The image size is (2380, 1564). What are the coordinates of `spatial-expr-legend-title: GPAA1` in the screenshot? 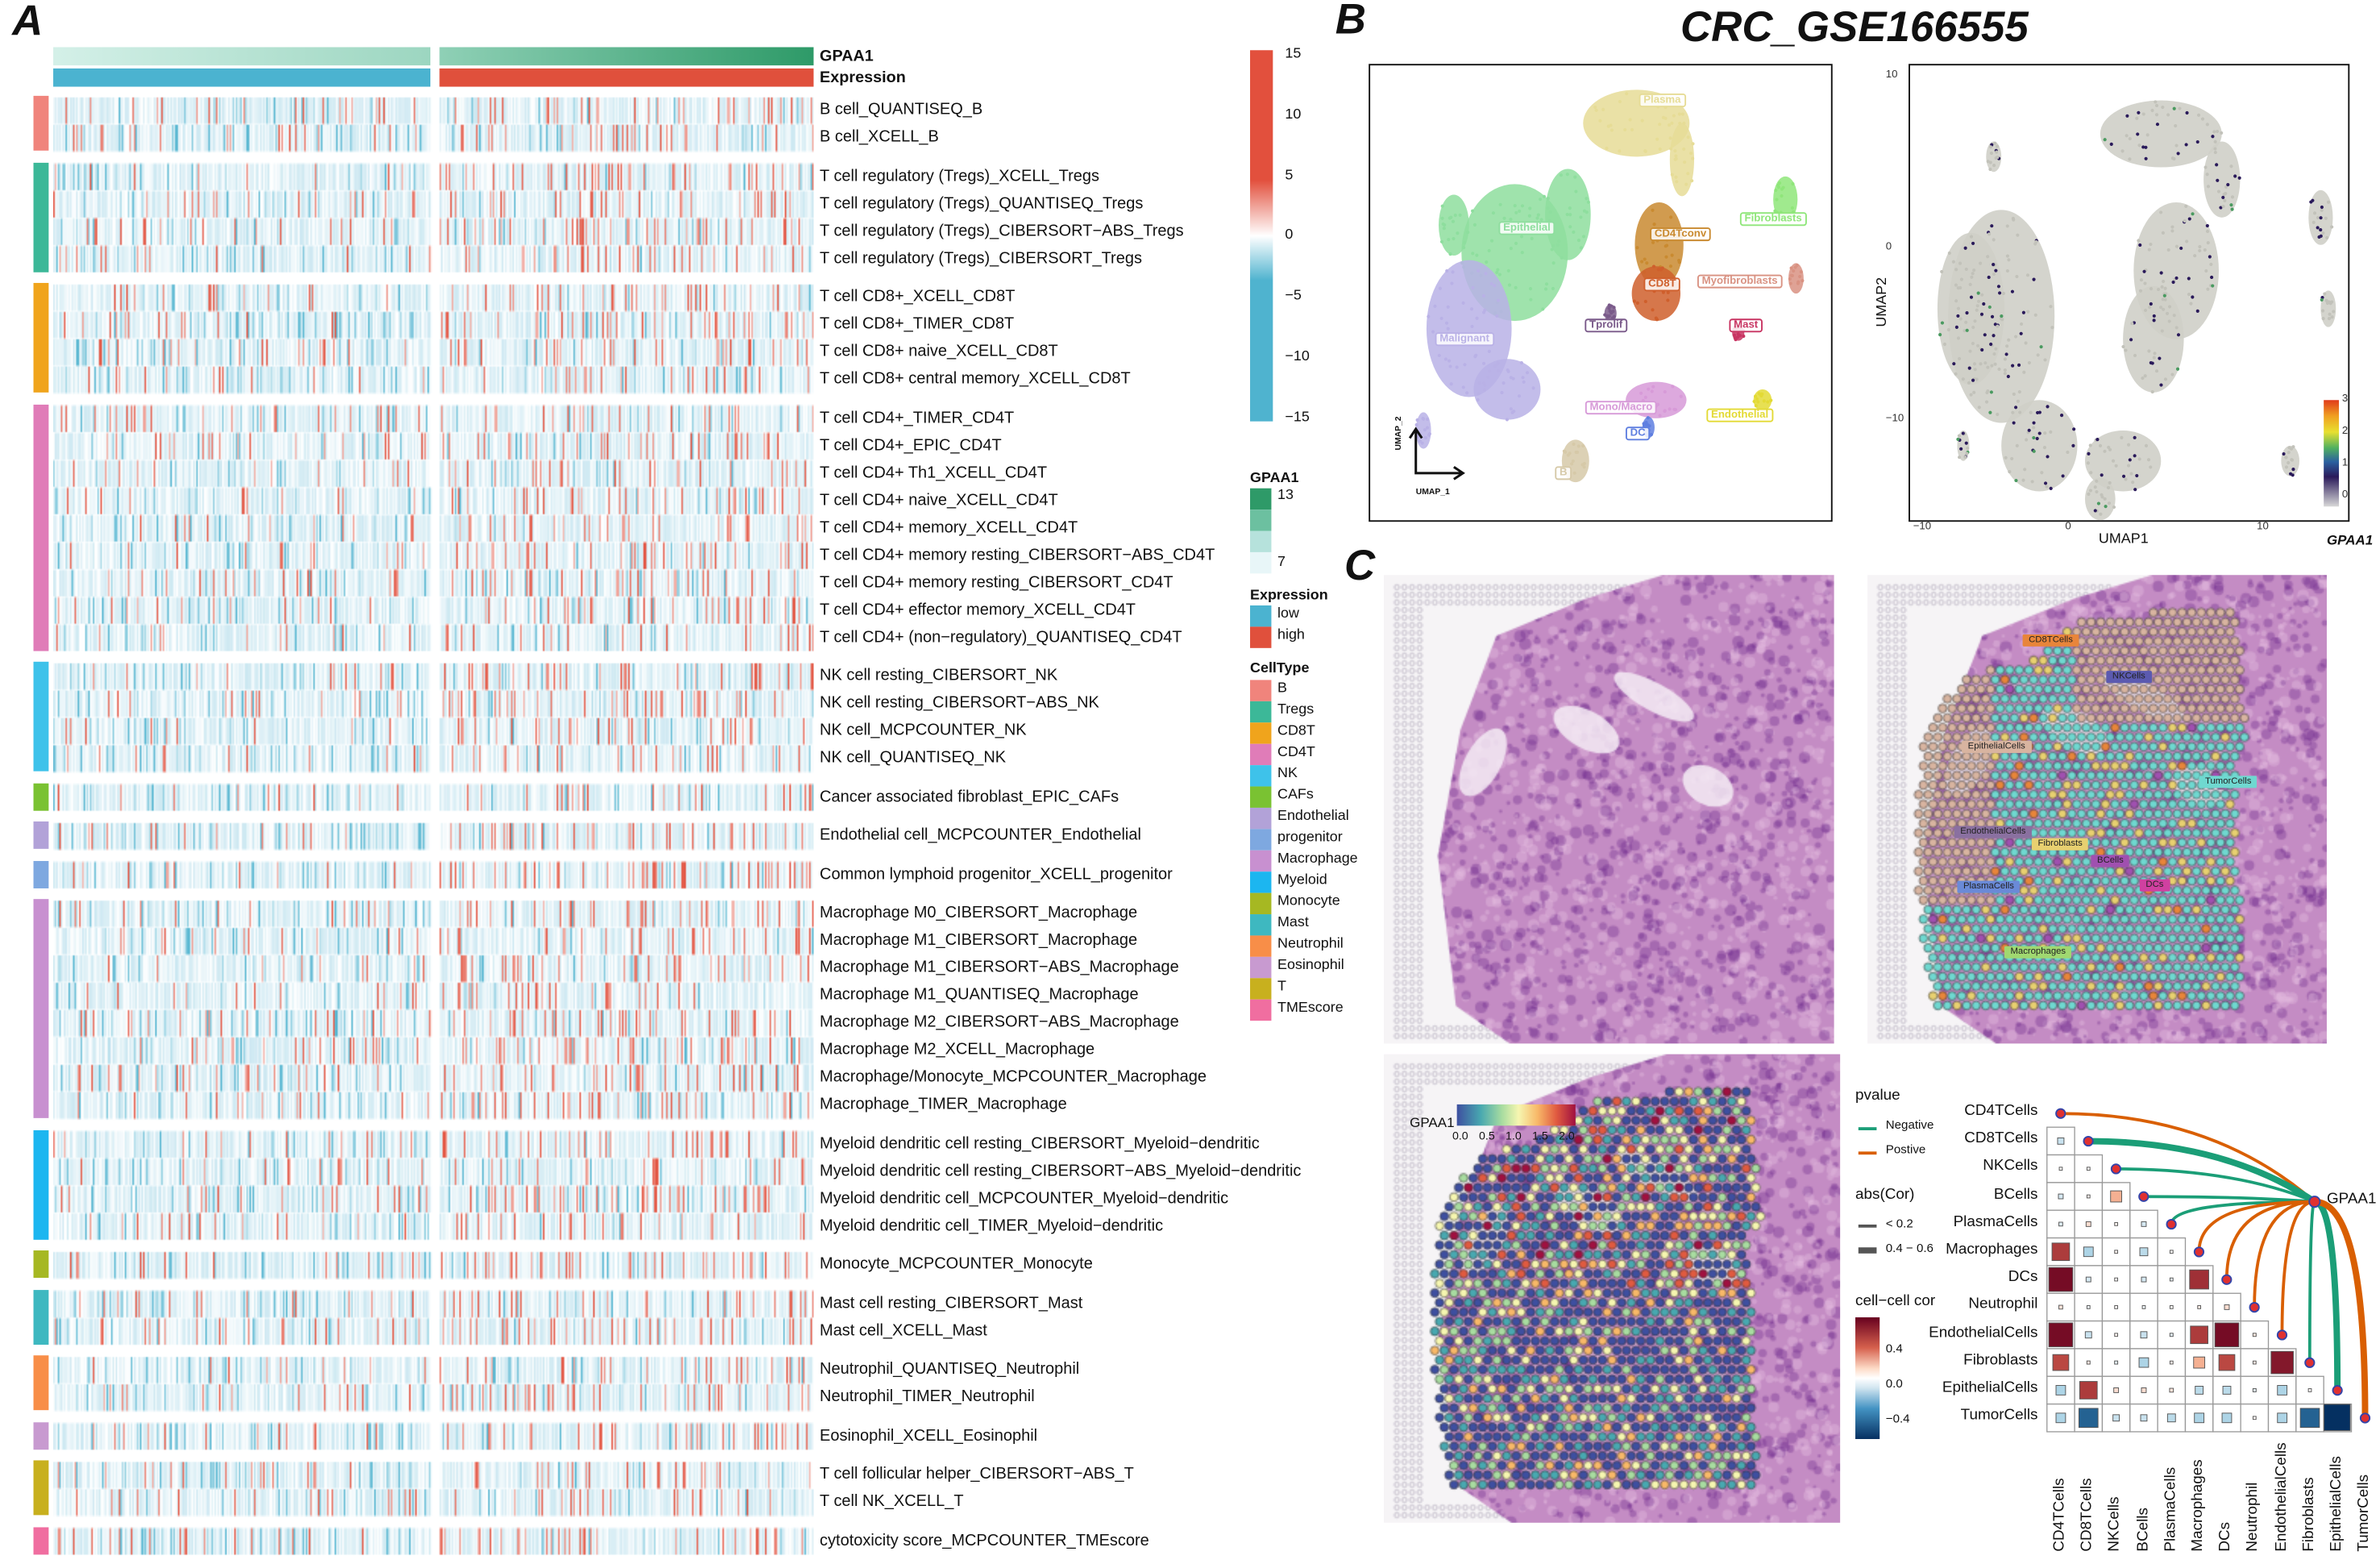 It's located at (1432, 1122).